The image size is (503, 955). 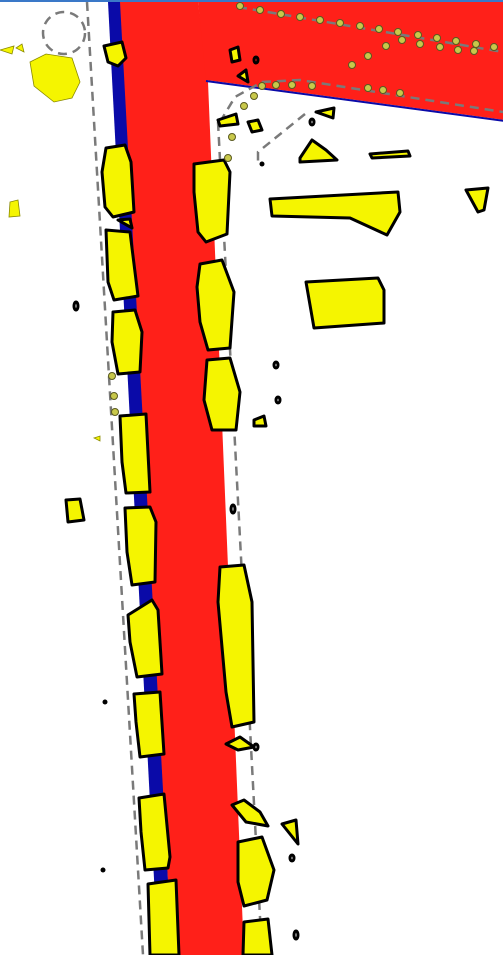 What do you see at coordinates (64, 33) in the screenshot?
I see `boundary-circle` at bounding box center [64, 33].